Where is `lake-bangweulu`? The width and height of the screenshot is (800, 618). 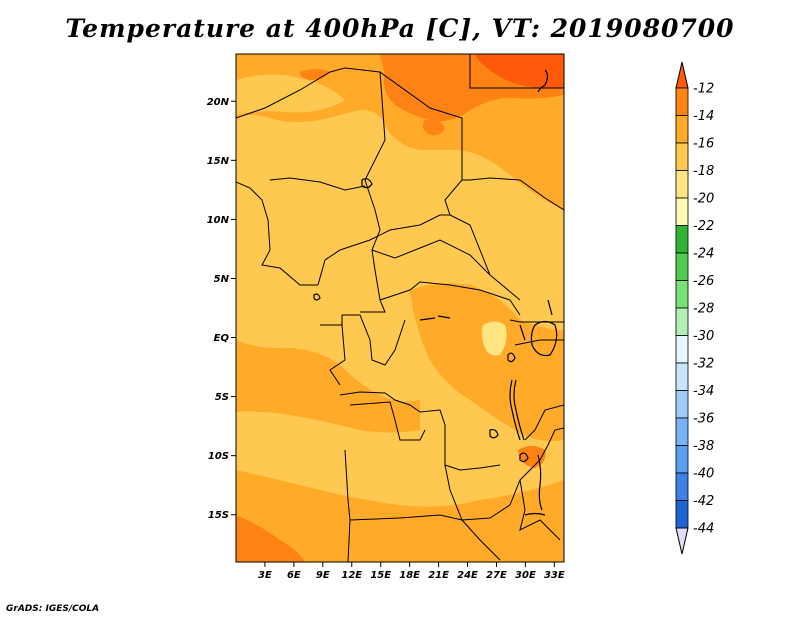
lake-bangweulu is located at coordinates (524, 457).